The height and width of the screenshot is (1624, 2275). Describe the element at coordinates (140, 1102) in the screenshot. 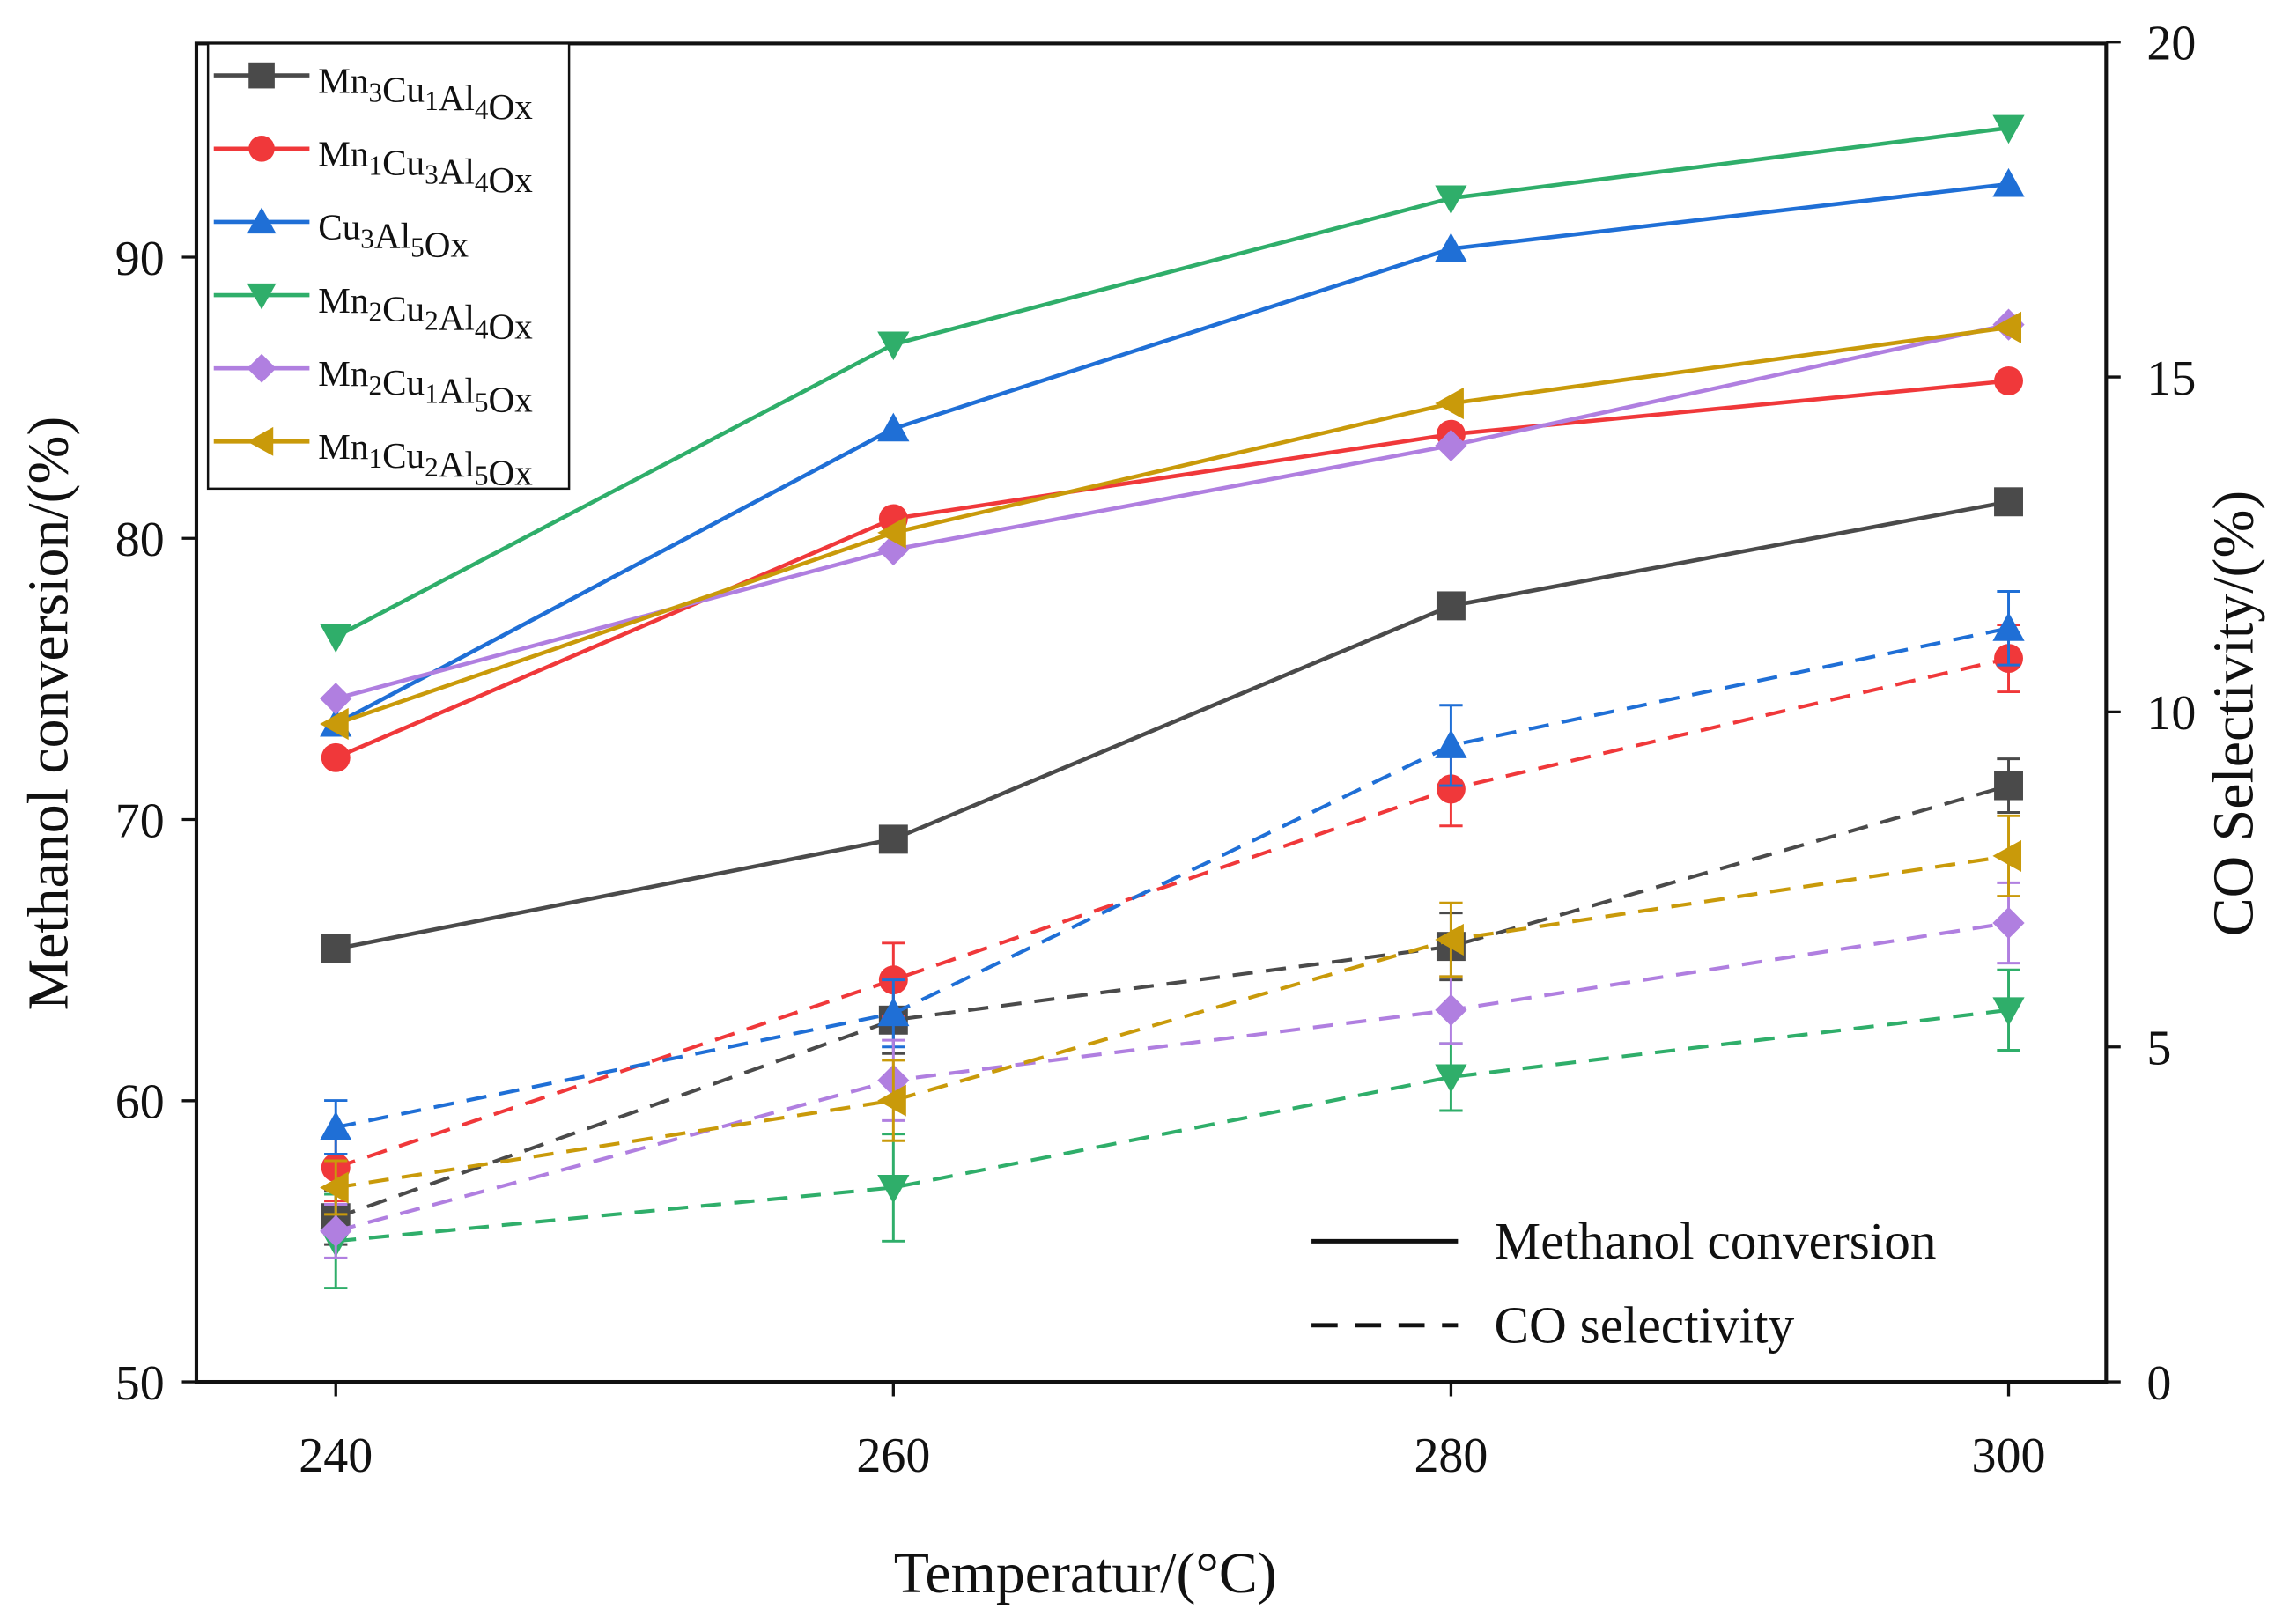

I see `y-tick-label: 60` at that location.